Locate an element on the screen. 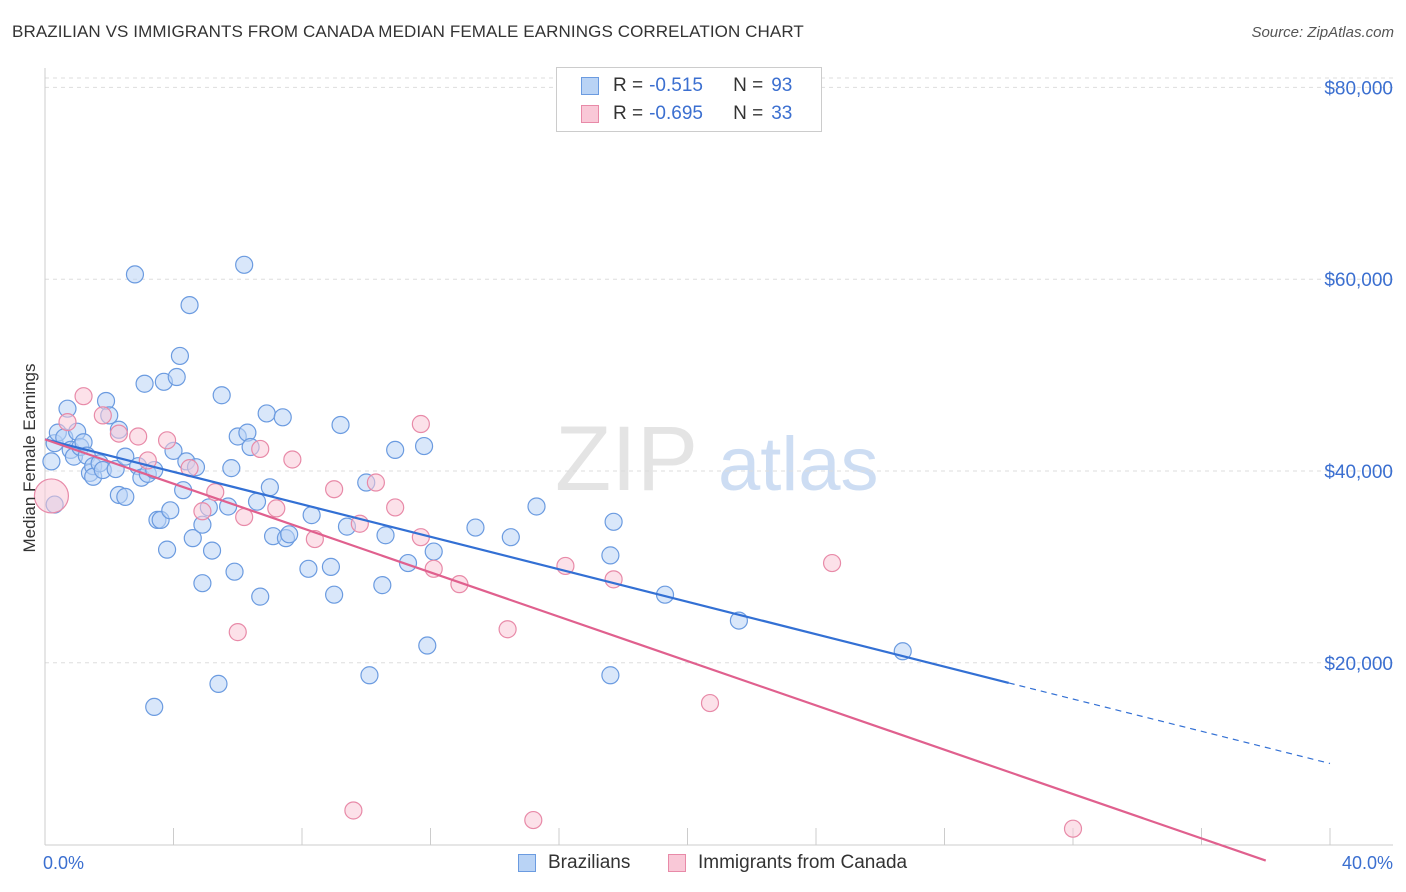 The height and width of the screenshot is (892, 1406). legend-row-immigrants: R = -0.695 N = 33 is located at coordinates (686, 114).